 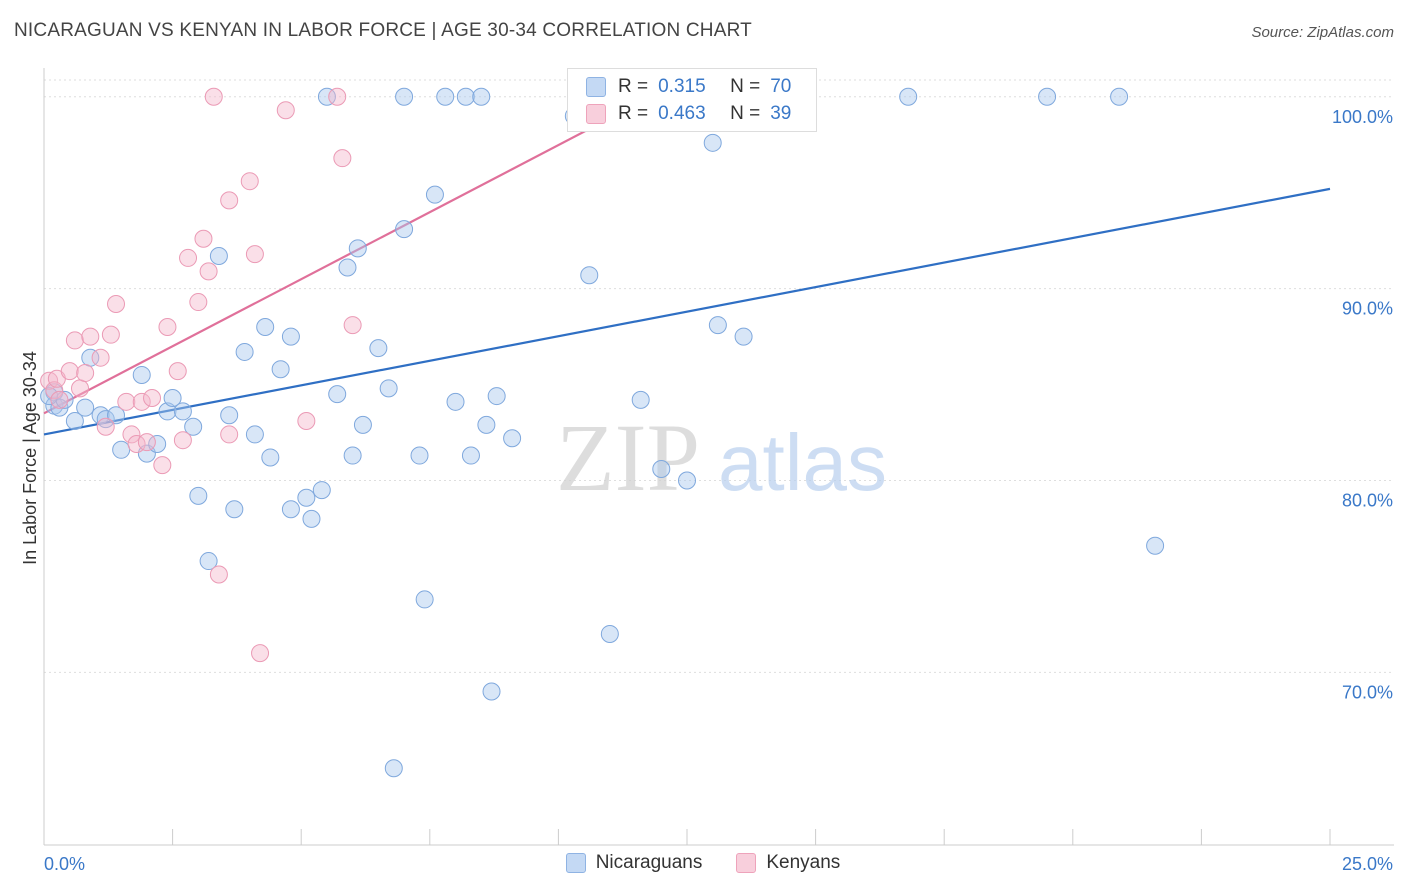 I want to click on bottom-legend-swatch-nicaraguans, so click(x=575, y=863).